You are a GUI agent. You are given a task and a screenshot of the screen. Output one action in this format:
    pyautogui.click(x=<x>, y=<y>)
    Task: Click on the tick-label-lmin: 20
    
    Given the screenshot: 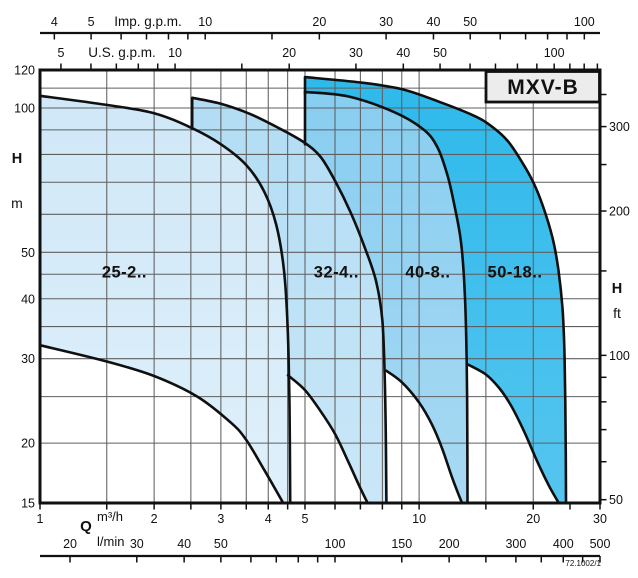 What is the action you would take?
    pyautogui.click(x=70, y=544)
    